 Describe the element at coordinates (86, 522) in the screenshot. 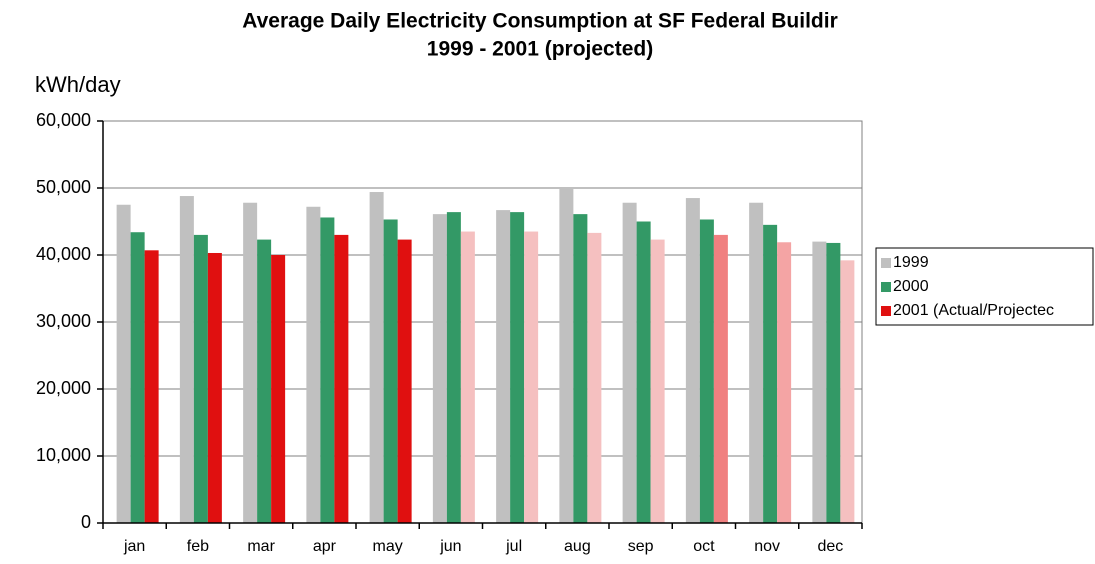

I see `y-tick-label: 0` at that location.